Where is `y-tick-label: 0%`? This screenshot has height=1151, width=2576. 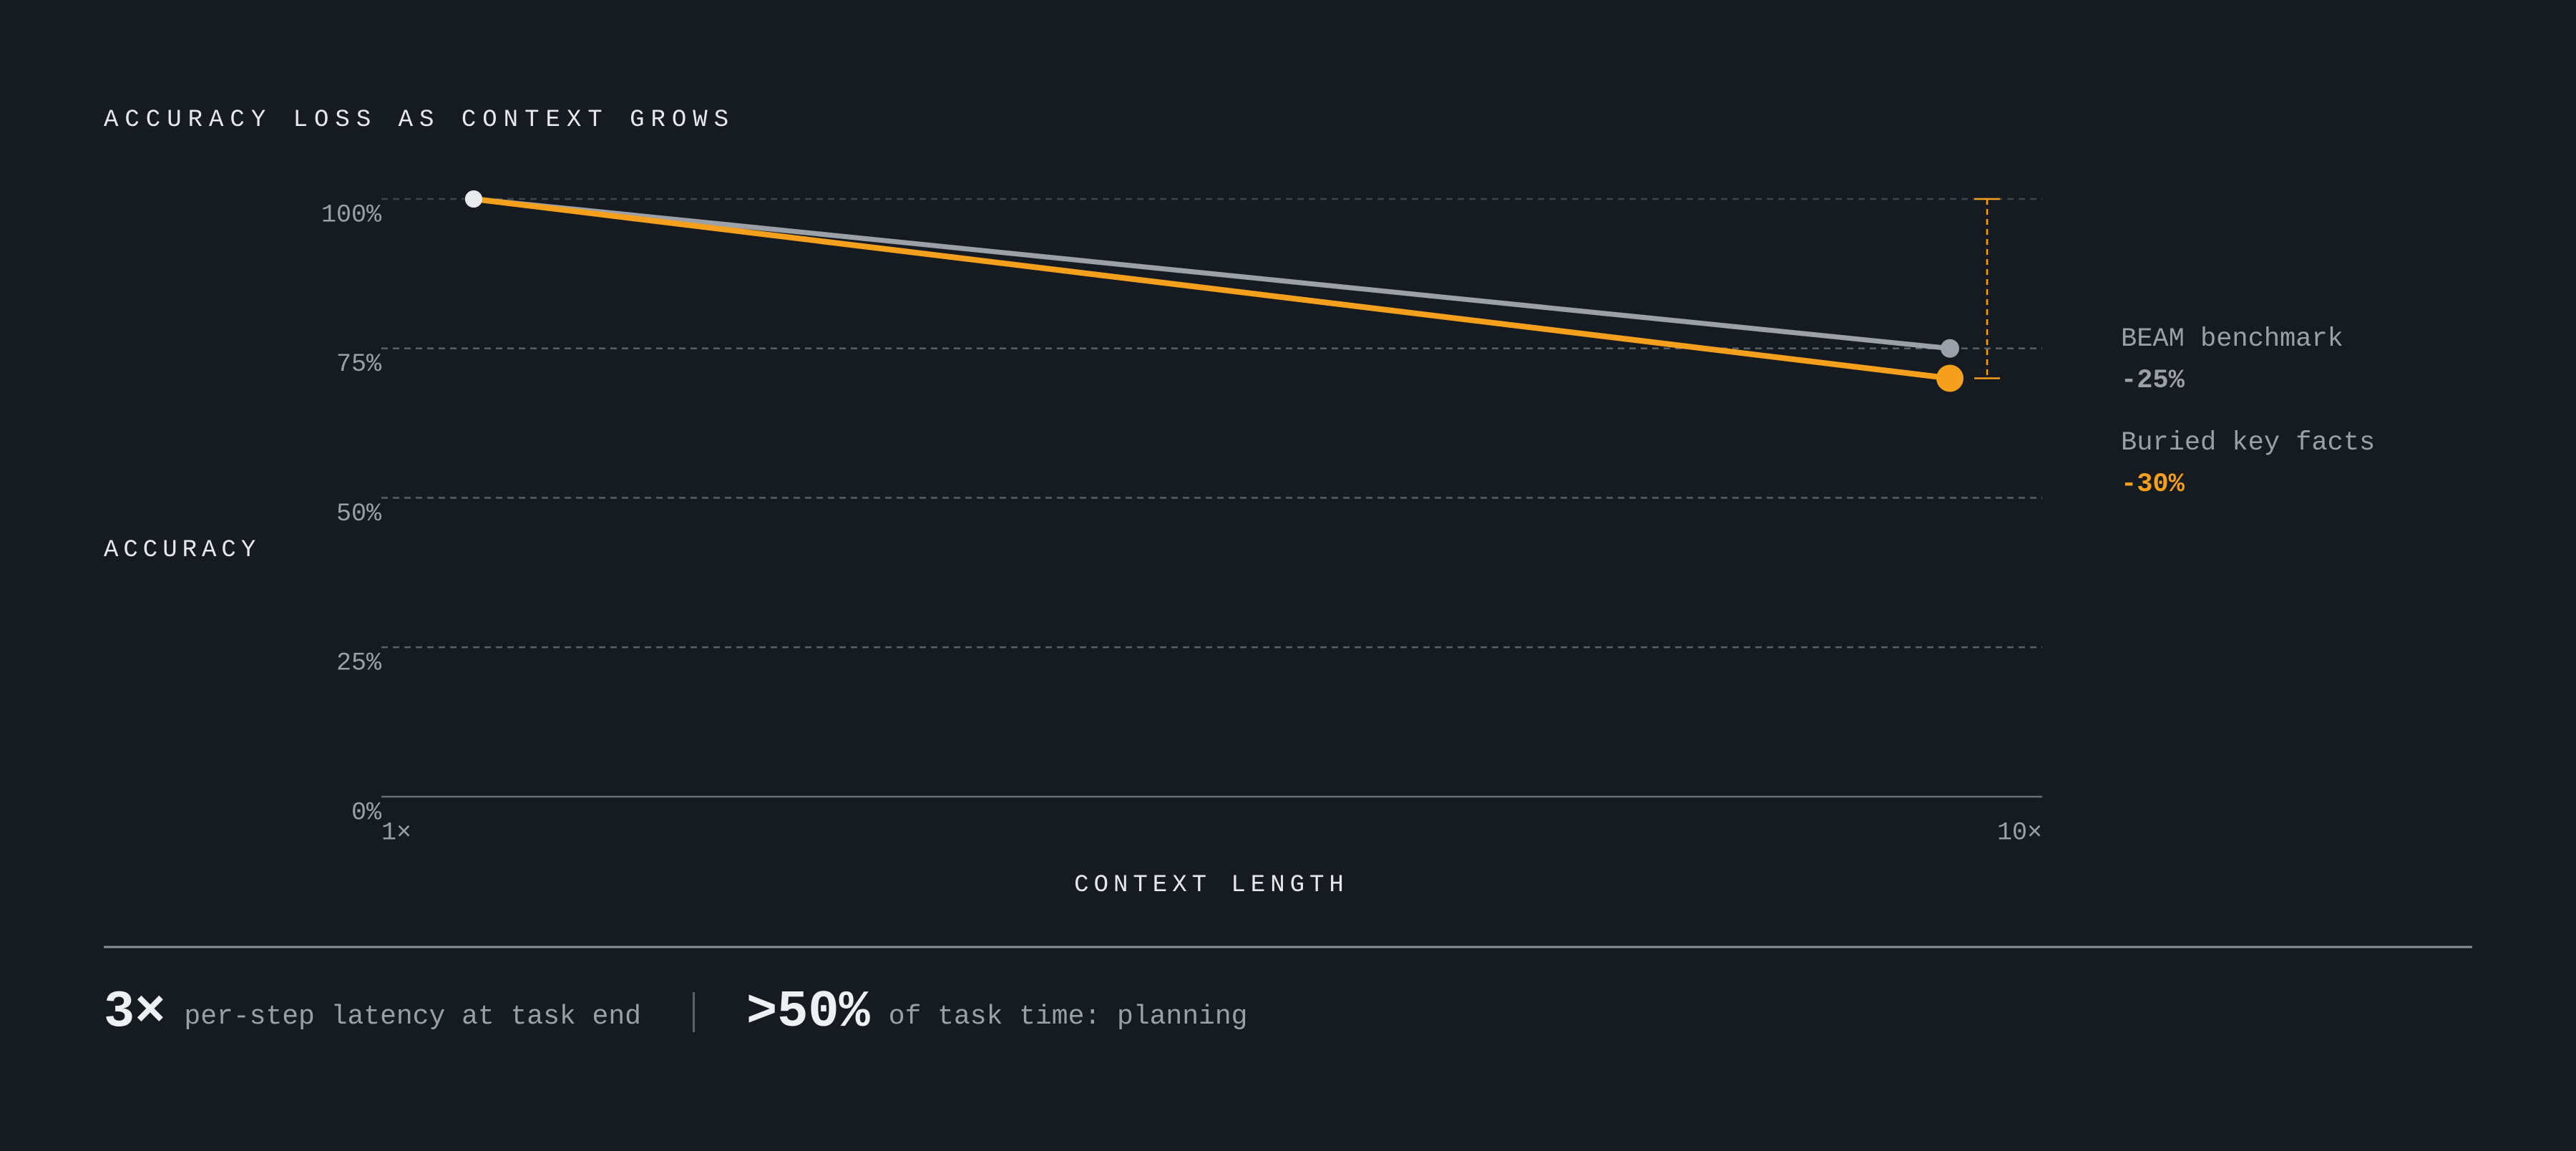
y-tick-label: 0% is located at coordinates (366, 812).